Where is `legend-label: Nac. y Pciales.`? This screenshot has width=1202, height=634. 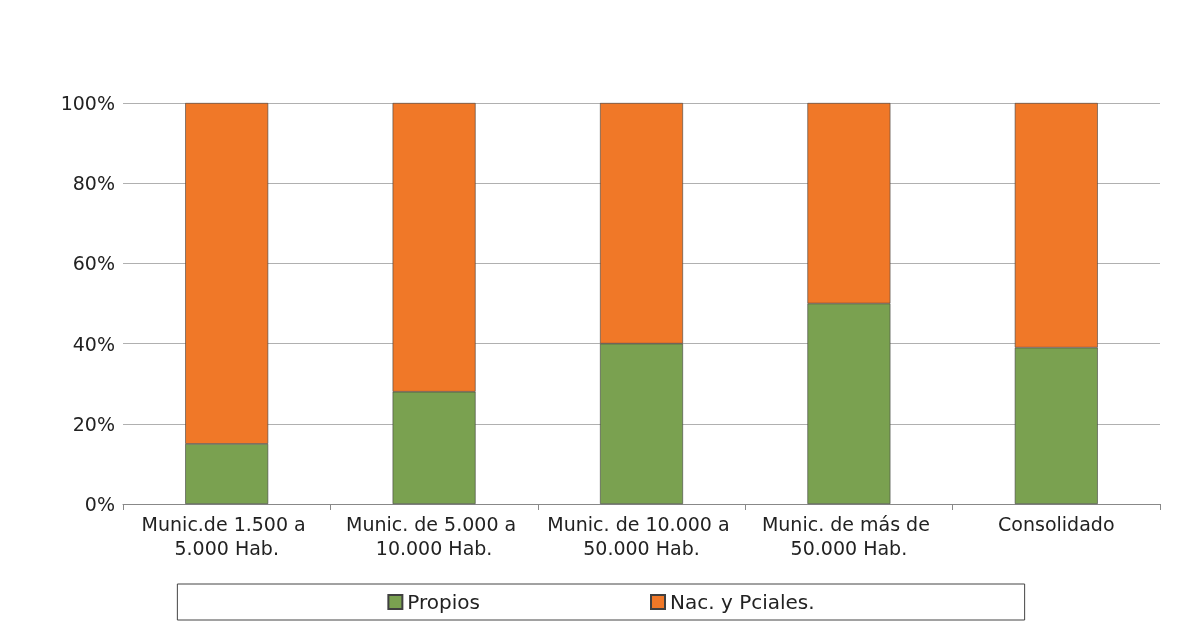 legend-label: Nac. y Pciales. is located at coordinates (742, 602).